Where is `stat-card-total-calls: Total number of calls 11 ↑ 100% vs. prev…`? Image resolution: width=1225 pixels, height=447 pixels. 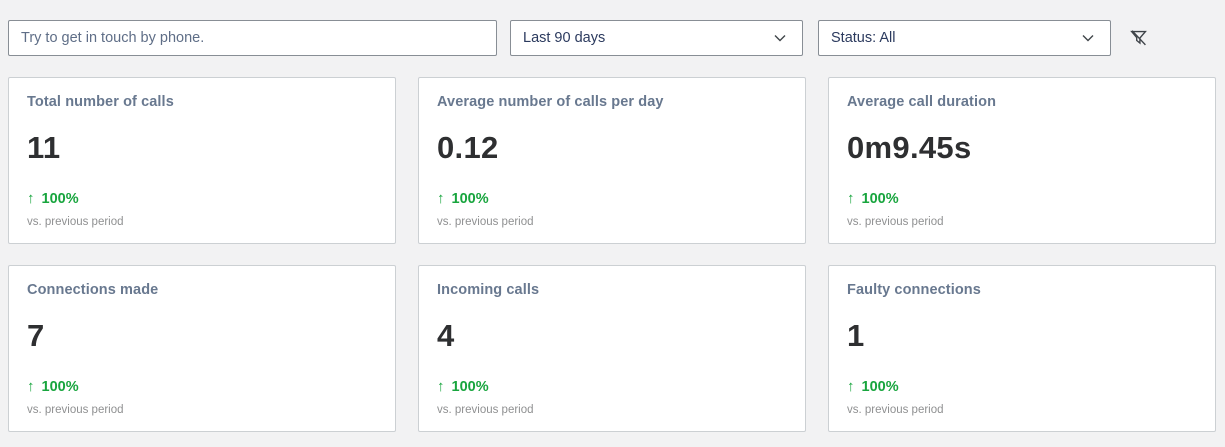 stat-card-total-calls: Total number of calls 11 ↑ 100% vs. prev… is located at coordinates (202, 160).